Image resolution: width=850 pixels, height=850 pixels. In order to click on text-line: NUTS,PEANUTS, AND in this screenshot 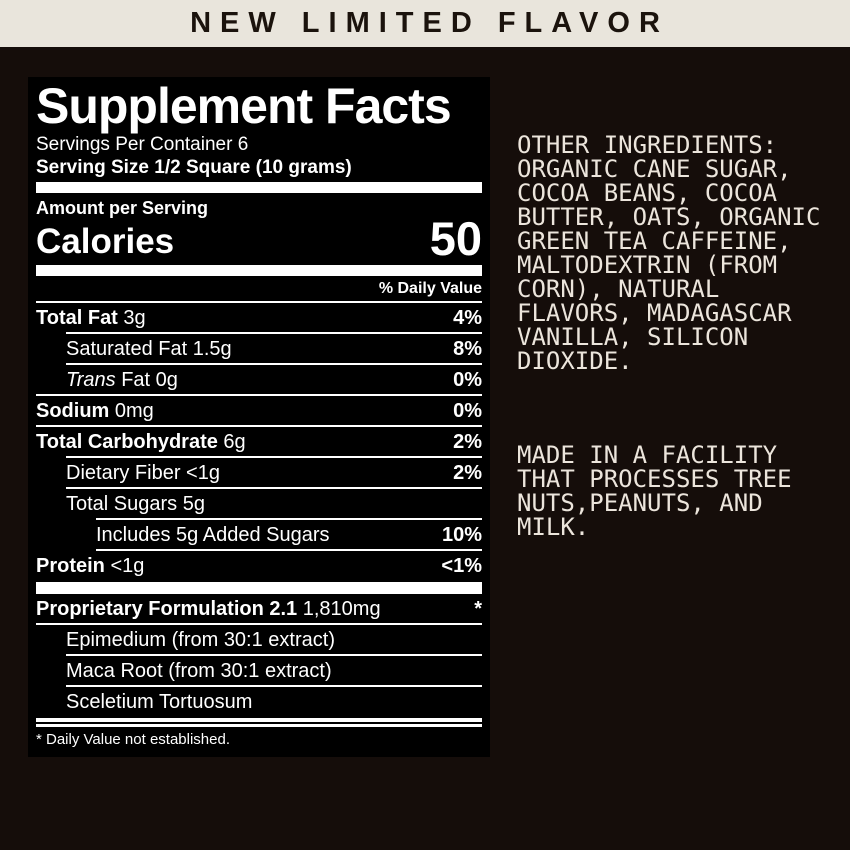, I will do `click(640, 503)`.